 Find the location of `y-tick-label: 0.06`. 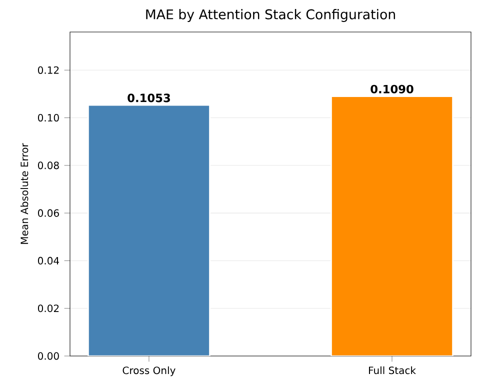

y-tick-label: 0.06 is located at coordinates (48, 213).